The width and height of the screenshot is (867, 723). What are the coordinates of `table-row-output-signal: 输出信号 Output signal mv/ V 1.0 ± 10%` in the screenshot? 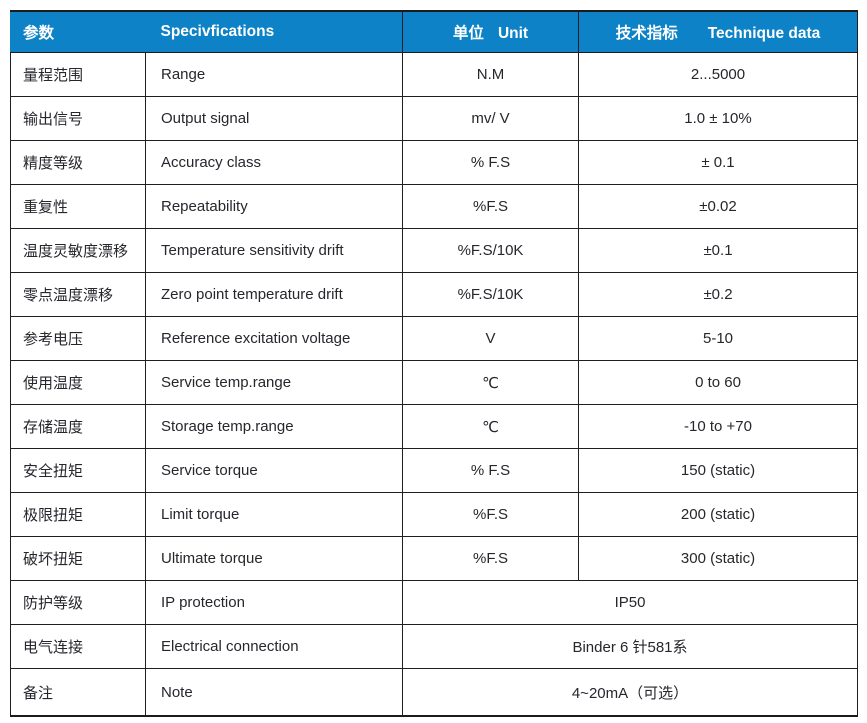 It's located at (434, 118).